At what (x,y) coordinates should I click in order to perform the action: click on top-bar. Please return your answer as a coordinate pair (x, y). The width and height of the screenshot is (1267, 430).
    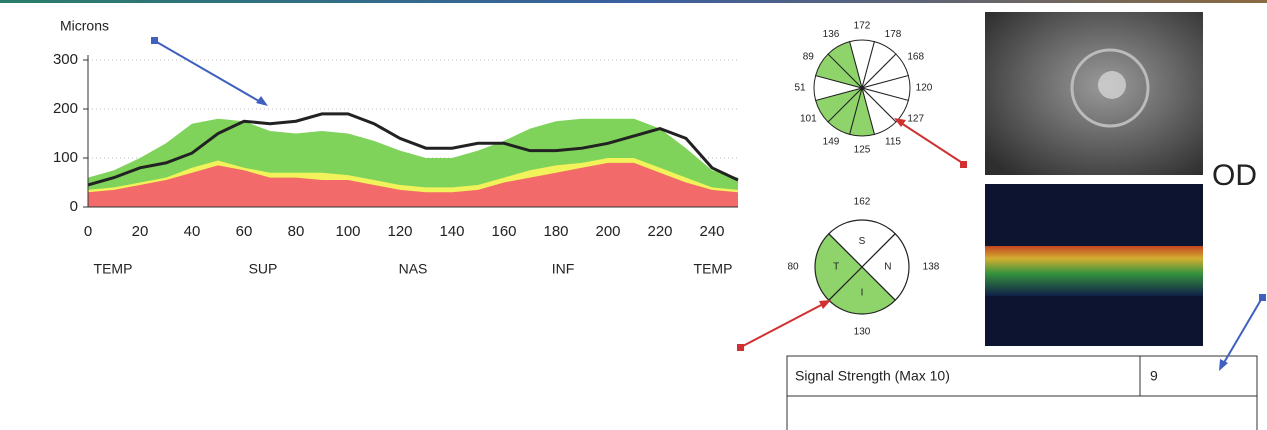
    Looking at the image, I should click on (633, 1).